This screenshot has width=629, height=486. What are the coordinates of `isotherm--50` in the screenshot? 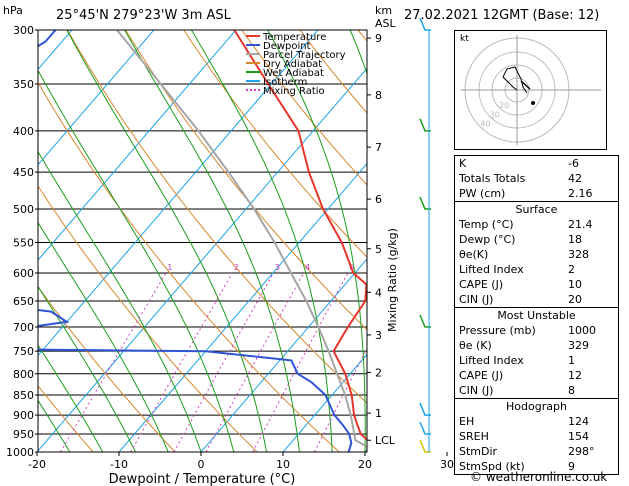 It's located at (96, 98).